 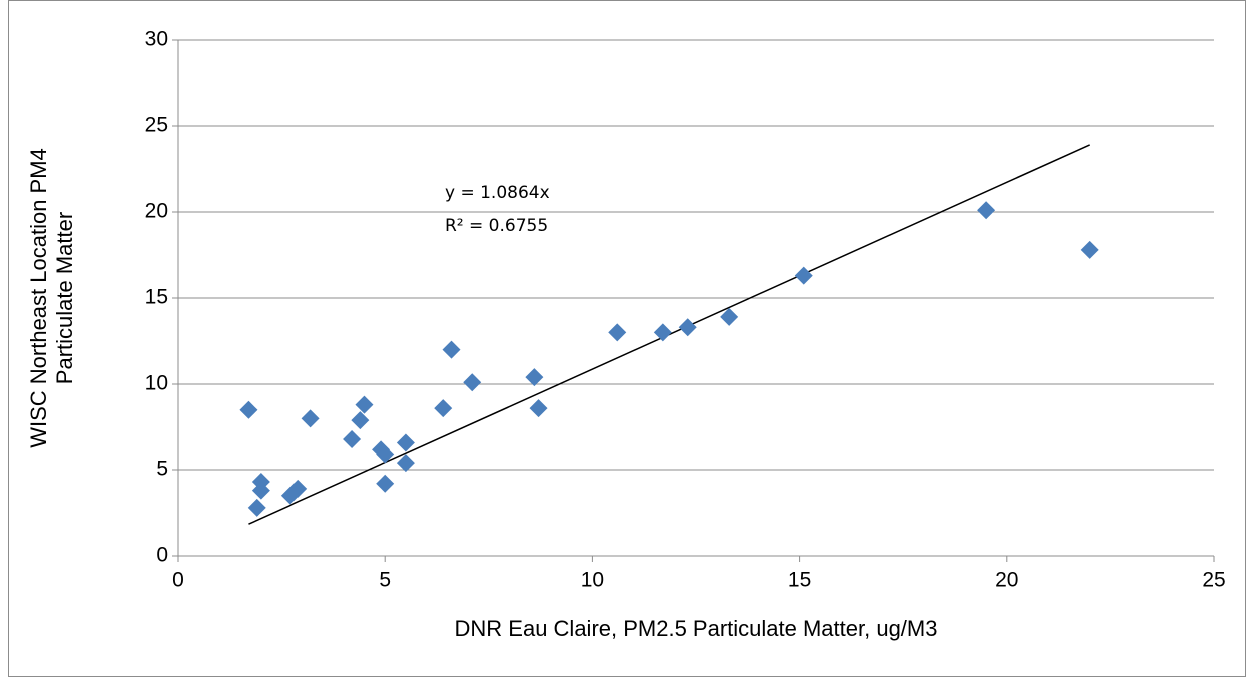 I want to click on y-tick-label: 0, so click(x=162, y=555).